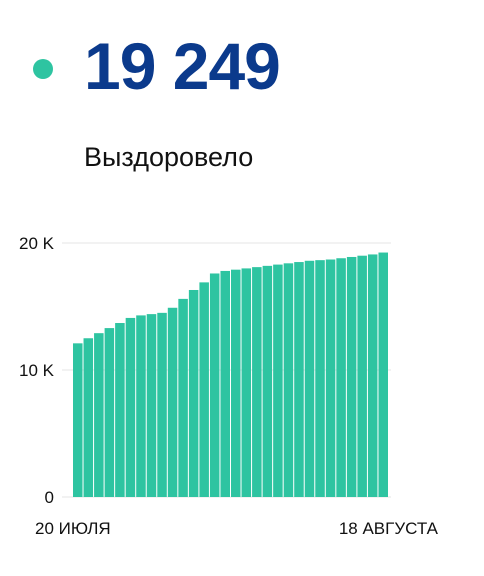  Describe the element at coordinates (389, 528) in the screenshot. I see `x-axis-end-label: 18 АВГУСТА` at that location.